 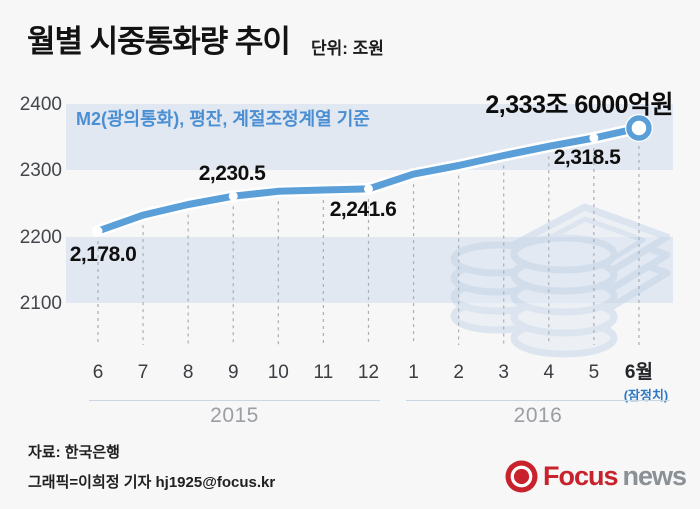 I want to click on year-label-2016: 2016, so click(x=538, y=415).